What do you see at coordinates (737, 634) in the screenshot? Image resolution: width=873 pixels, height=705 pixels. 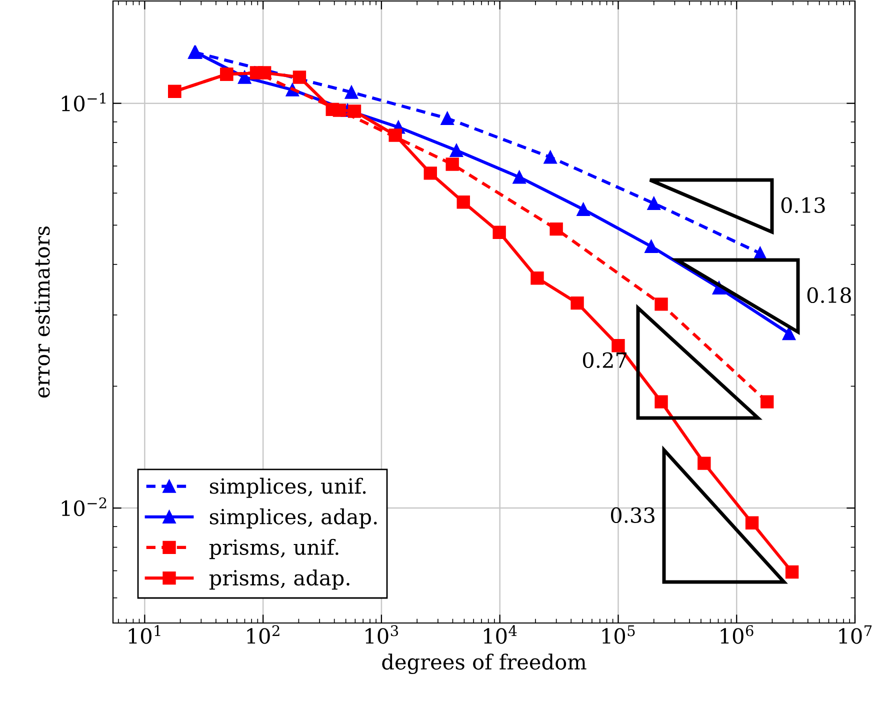 I see `x-tick-label: 10$^{6}$` at bounding box center [737, 634].